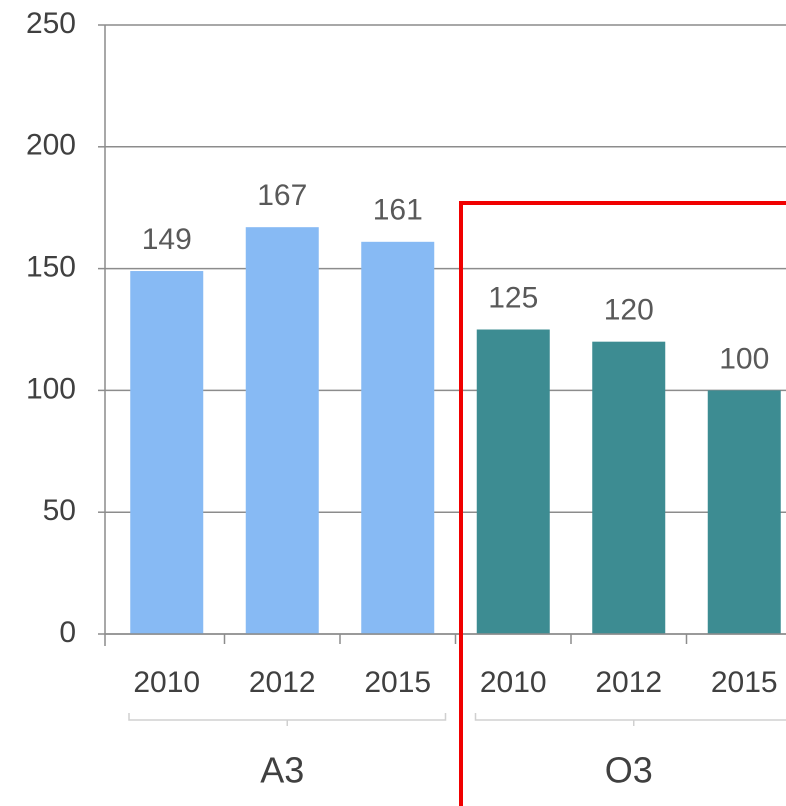 The height and width of the screenshot is (806, 786). I want to click on y-tick-label: 250, so click(51, 23).